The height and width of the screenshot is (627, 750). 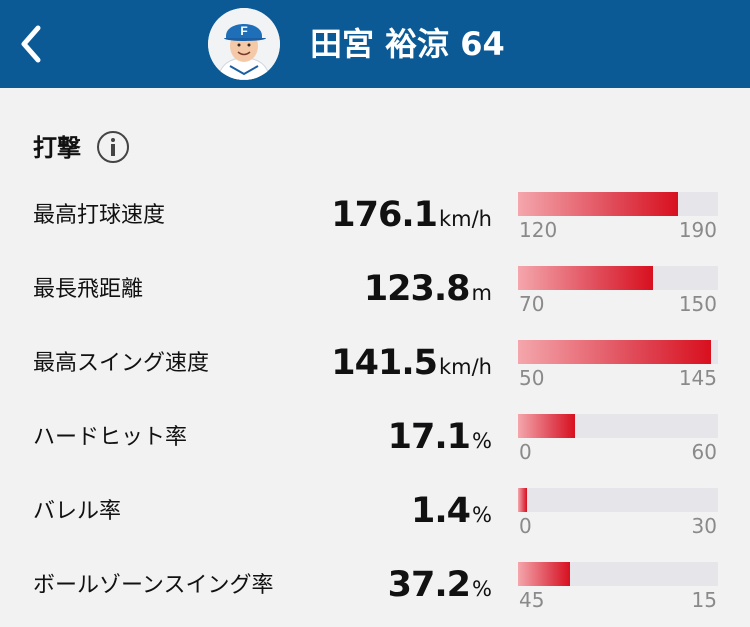 What do you see at coordinates (532, 304) in the screenshot?
I see `metric-min: 70` at bounding box center [532, 304].